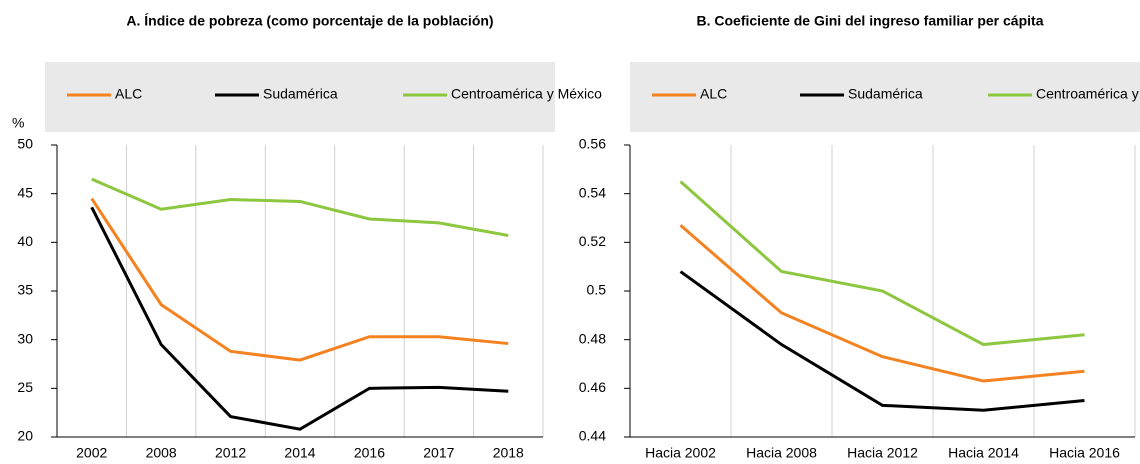  I want to click on y-tick-label: 20, so click(25, 436).